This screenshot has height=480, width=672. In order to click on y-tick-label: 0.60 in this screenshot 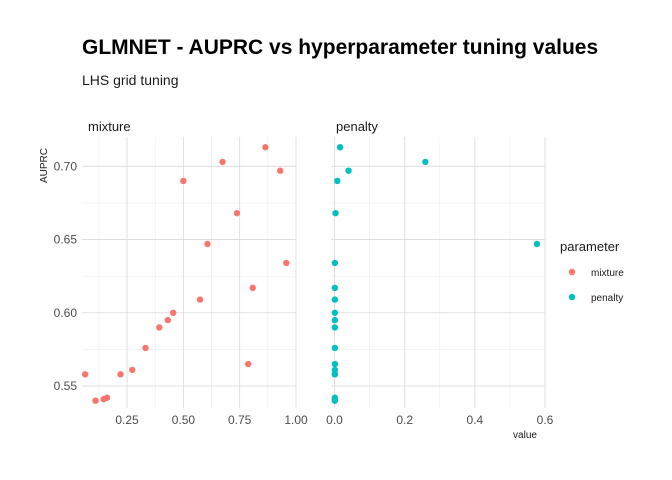, I will do `click(66, 313)`.